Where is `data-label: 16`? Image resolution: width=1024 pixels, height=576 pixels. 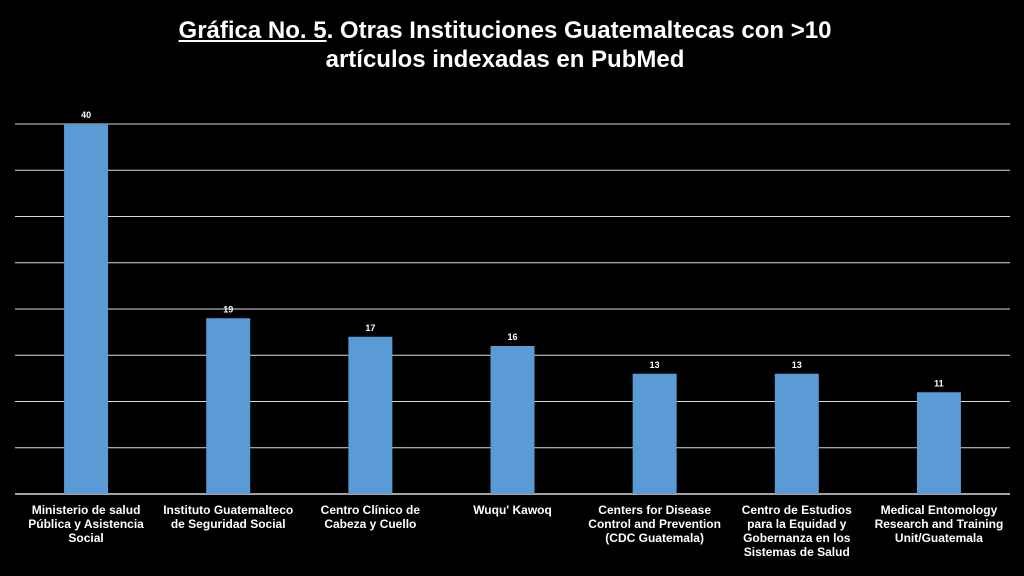
data-label: 16 is located at coordinates (512, 337).